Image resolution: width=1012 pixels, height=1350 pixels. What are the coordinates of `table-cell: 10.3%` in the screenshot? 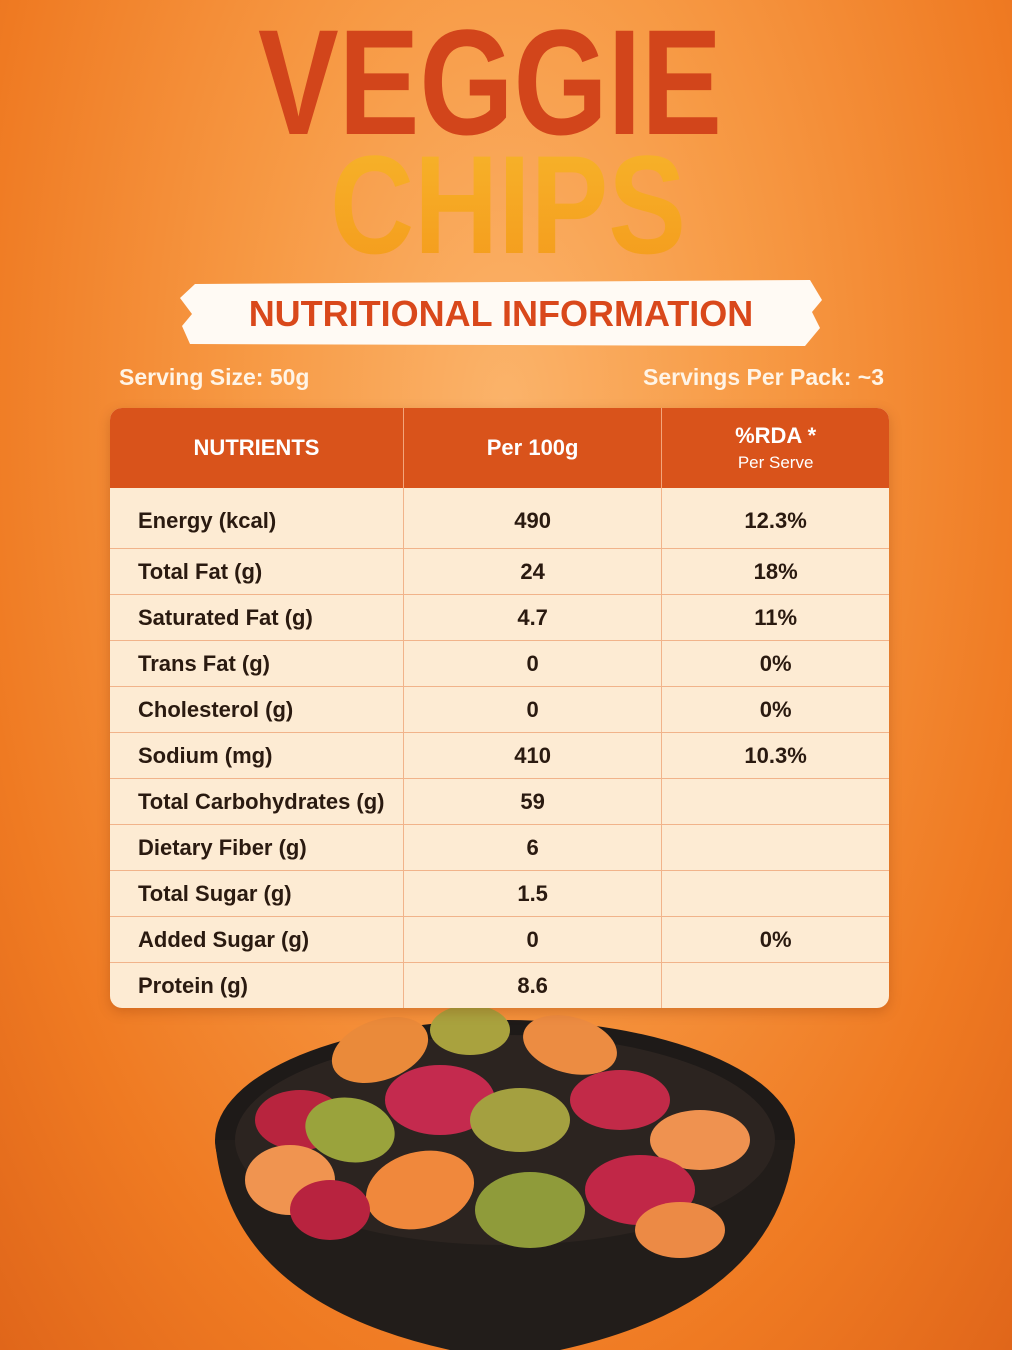 It's located at (775, 755).